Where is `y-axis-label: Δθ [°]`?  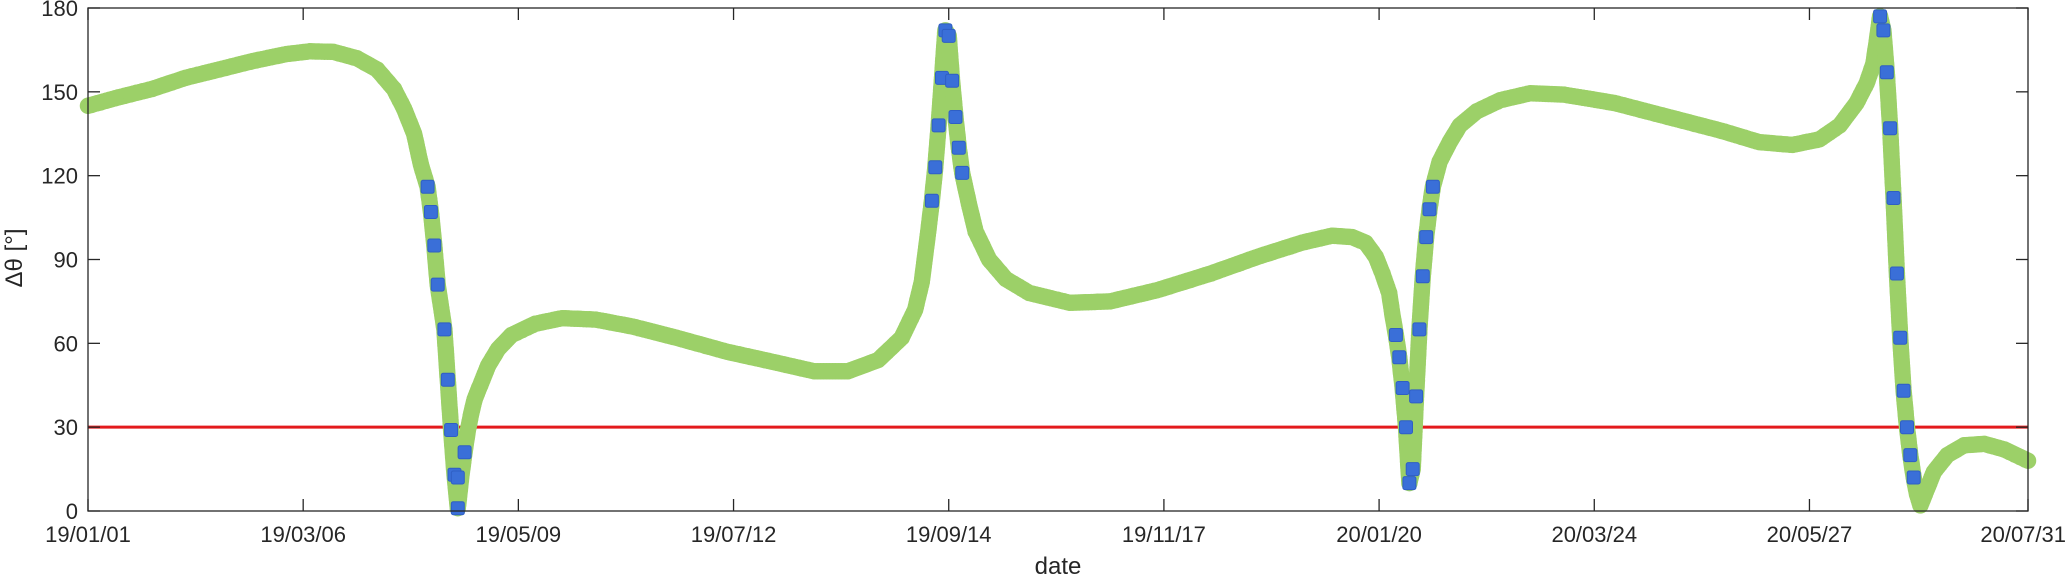
y-axis-label: Δθ [°] is located at coordinates (14, 258).